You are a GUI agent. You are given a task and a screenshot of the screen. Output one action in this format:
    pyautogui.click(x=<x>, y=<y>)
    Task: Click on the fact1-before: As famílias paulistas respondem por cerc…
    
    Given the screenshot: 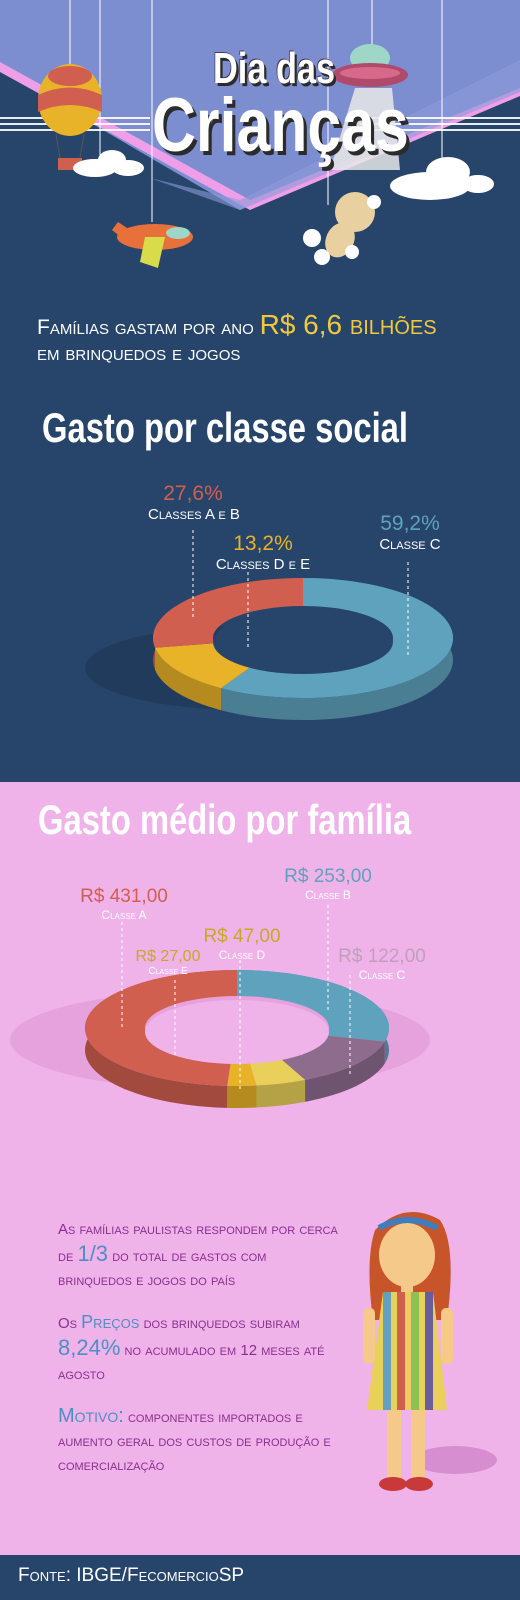 What is the action you would take?
    pyautogui.click(x=198, y=1243)
    